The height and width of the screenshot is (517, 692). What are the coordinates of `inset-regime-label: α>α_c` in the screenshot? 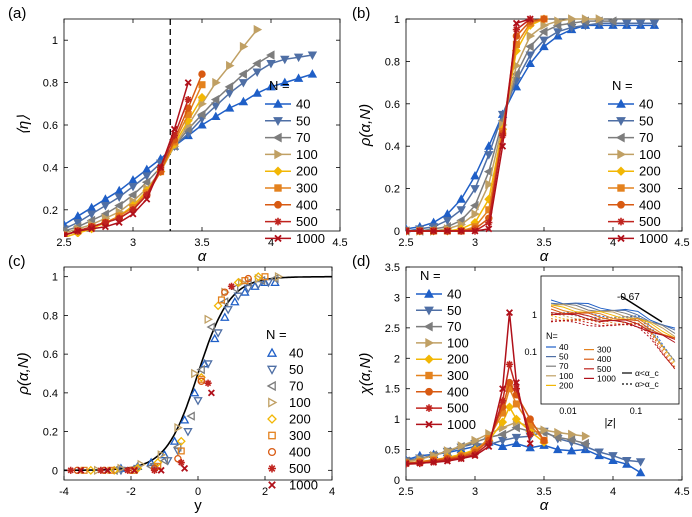 It's located at (647, 384).